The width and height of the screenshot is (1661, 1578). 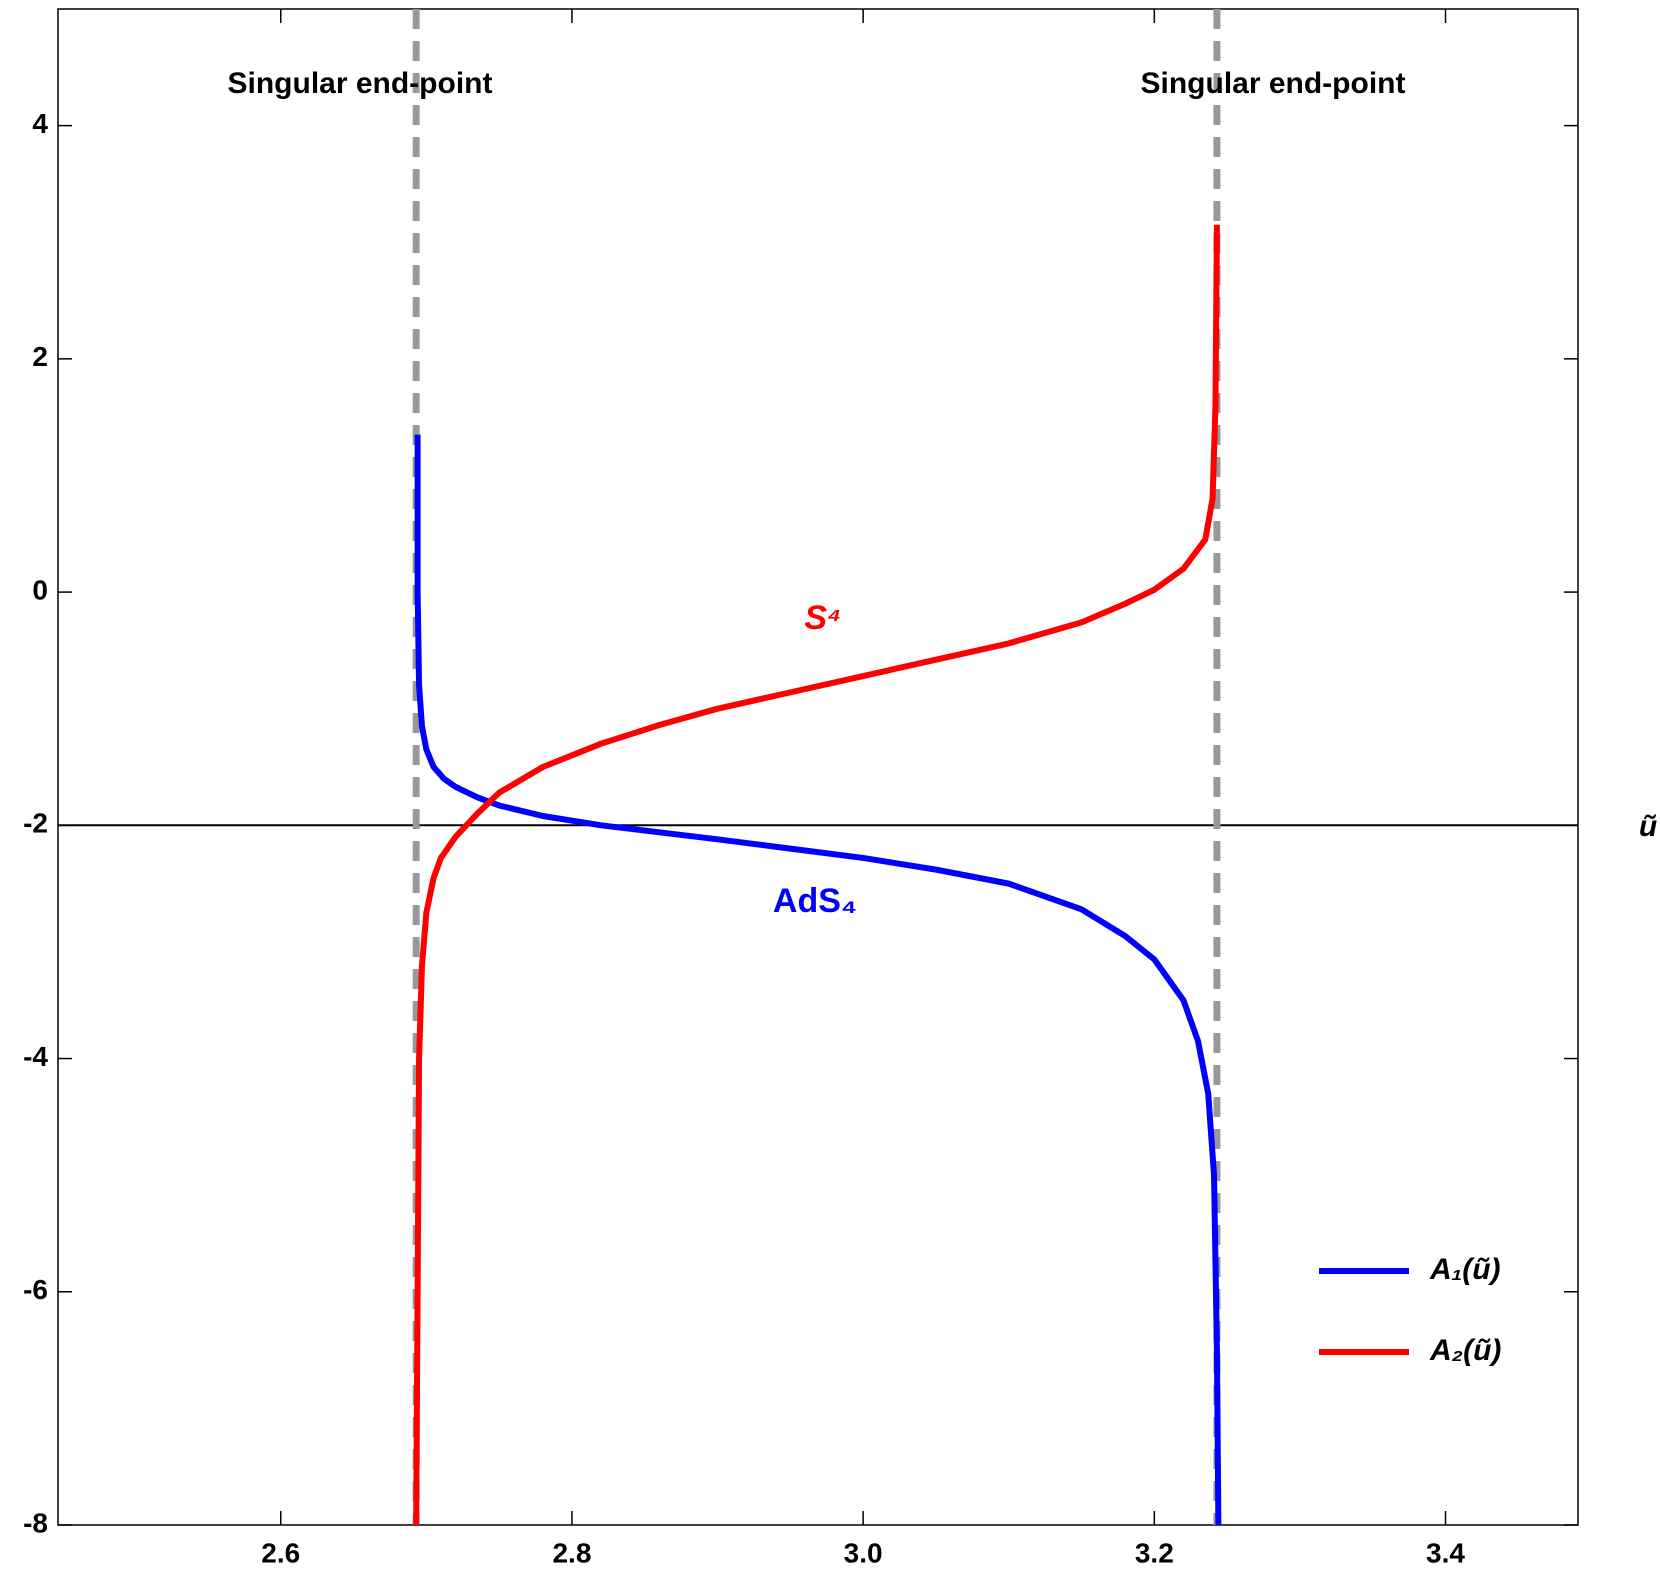 I want to click on y-tick-label: -8, so click(x=35, y=1522).